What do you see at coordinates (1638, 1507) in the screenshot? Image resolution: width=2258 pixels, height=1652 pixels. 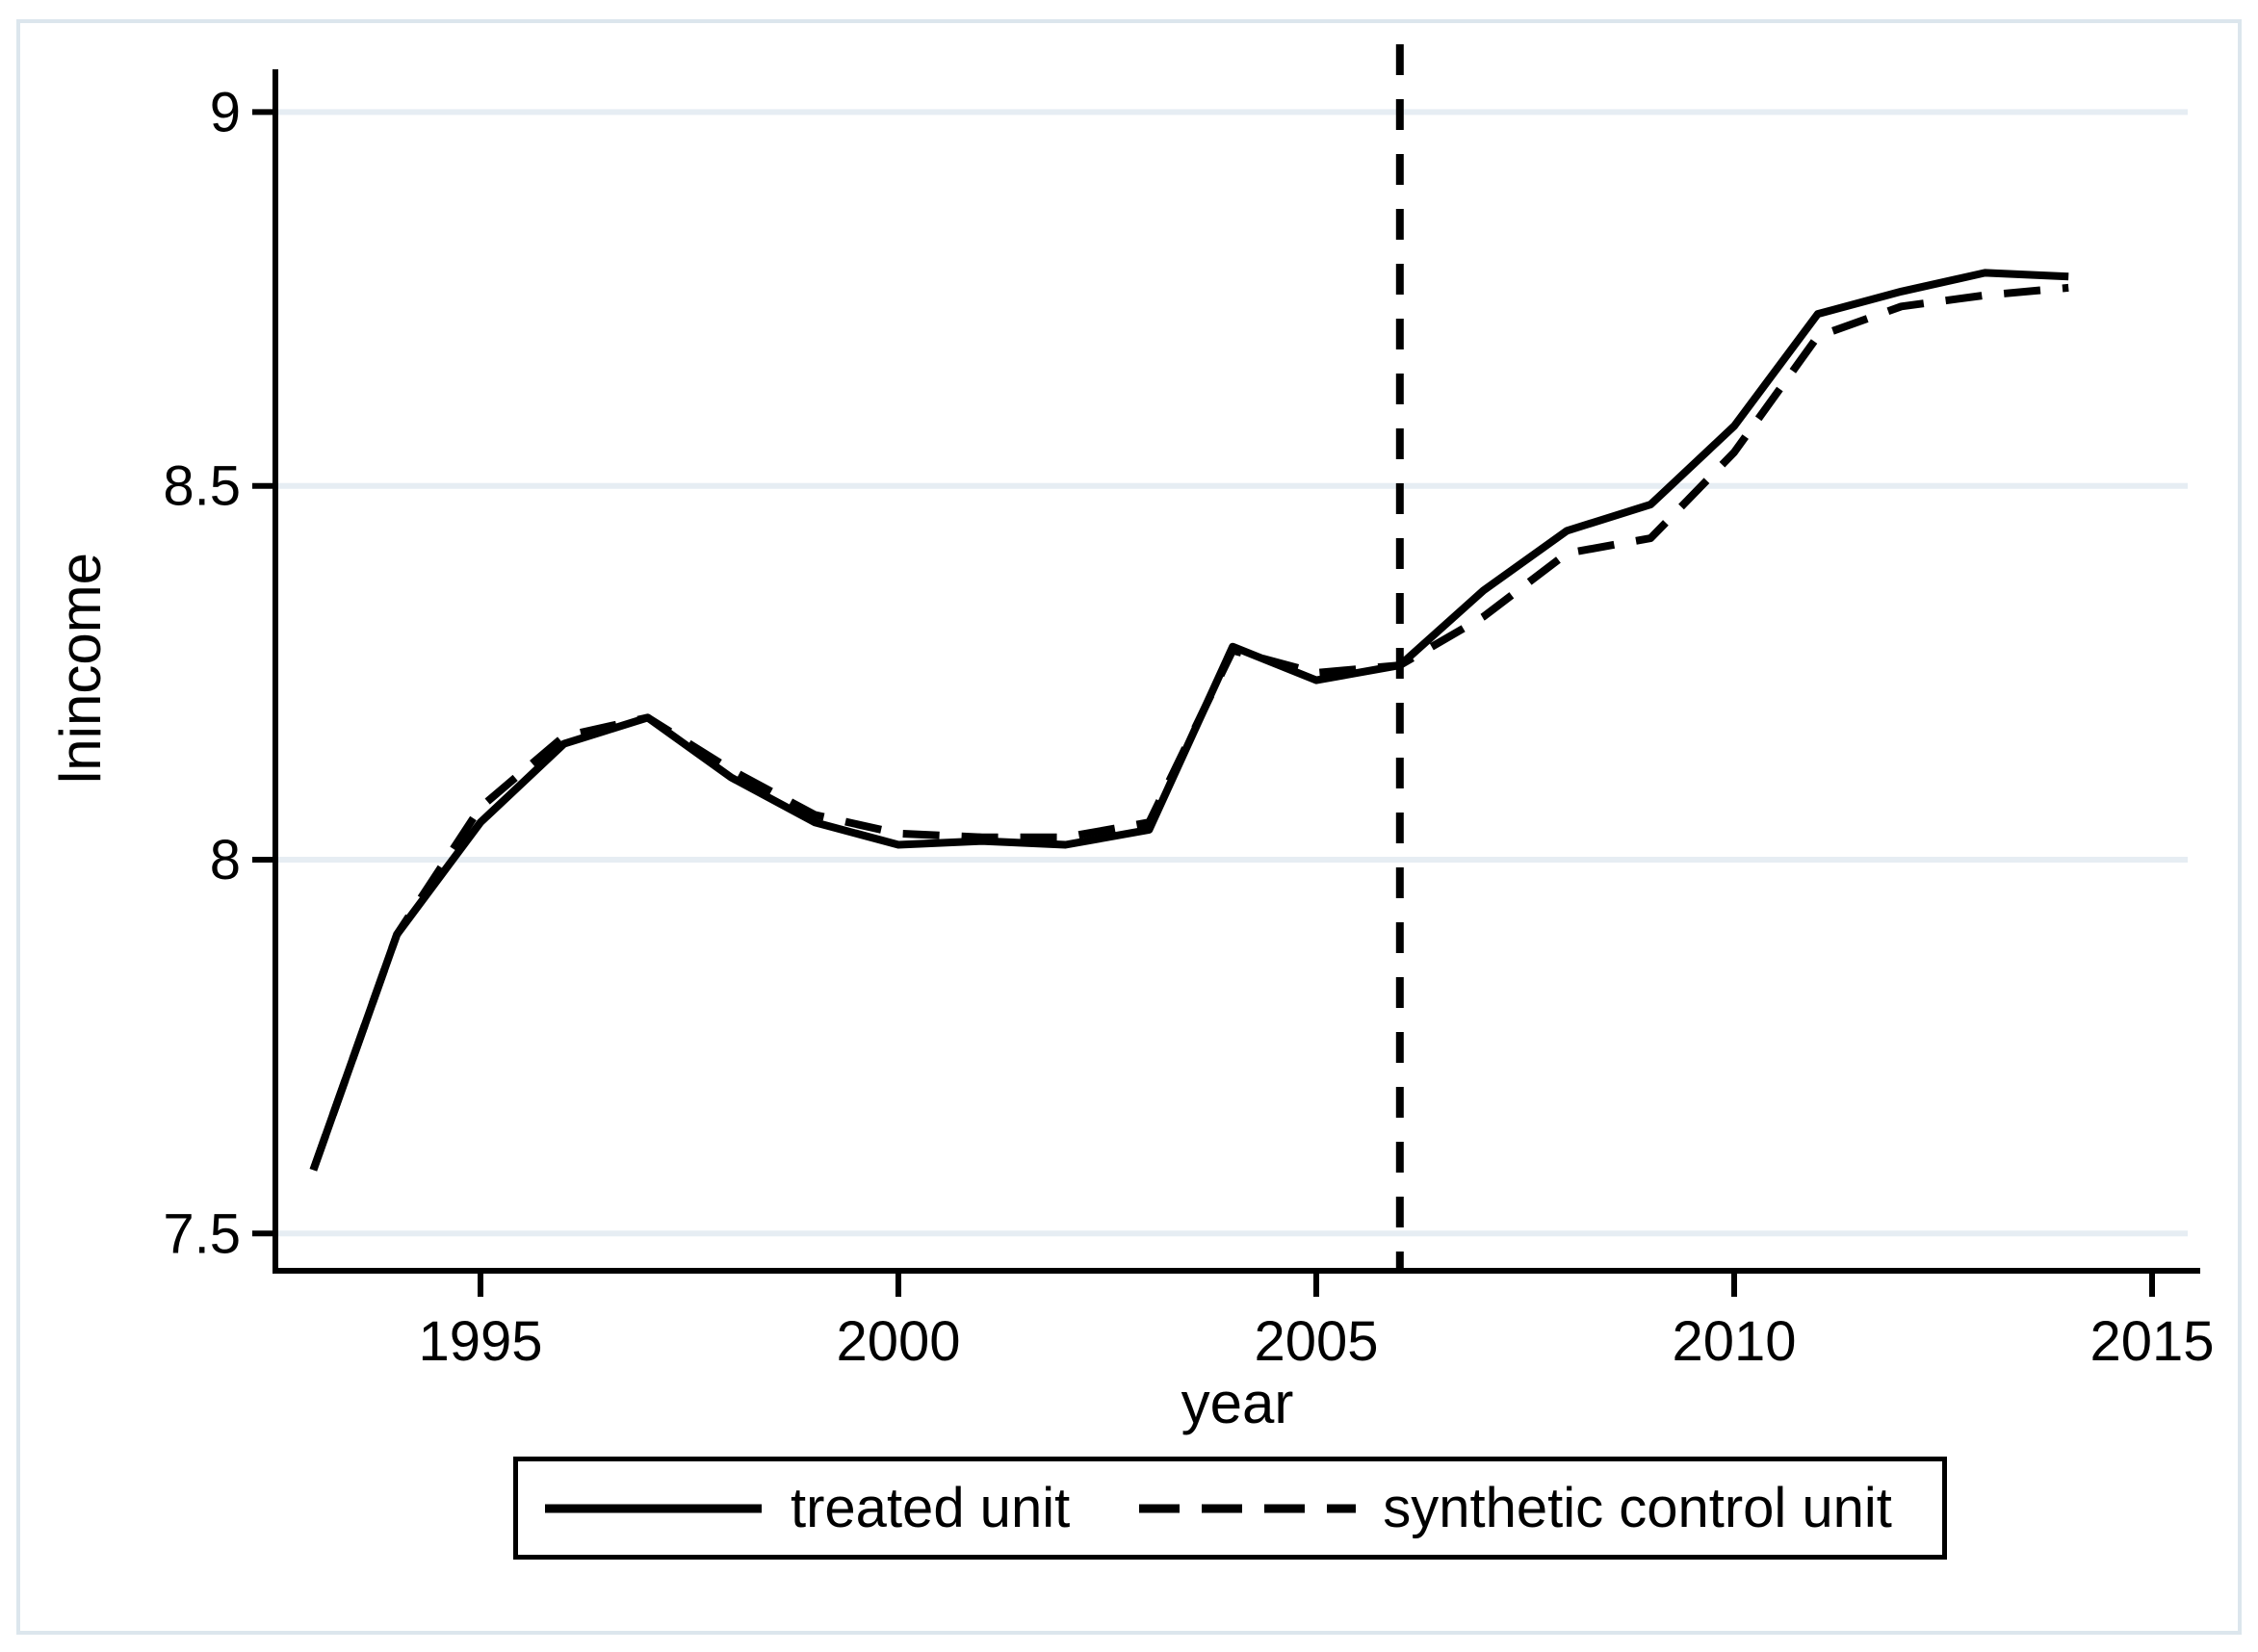 I see `legend-label-synthetic-control-unit: synthetic control unit` at bounding box center [1638, 1507].